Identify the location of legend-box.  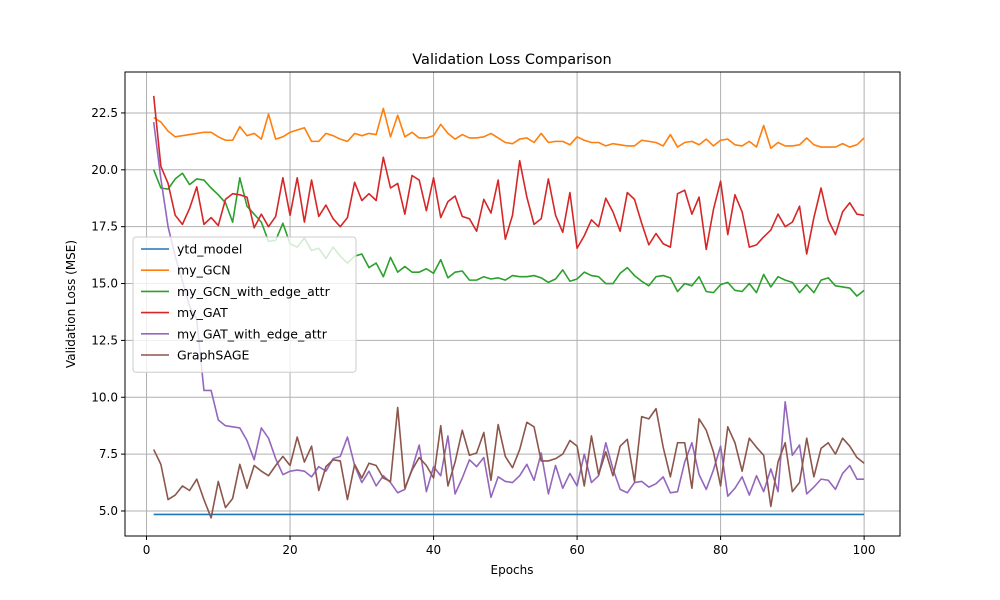
(244, 304).